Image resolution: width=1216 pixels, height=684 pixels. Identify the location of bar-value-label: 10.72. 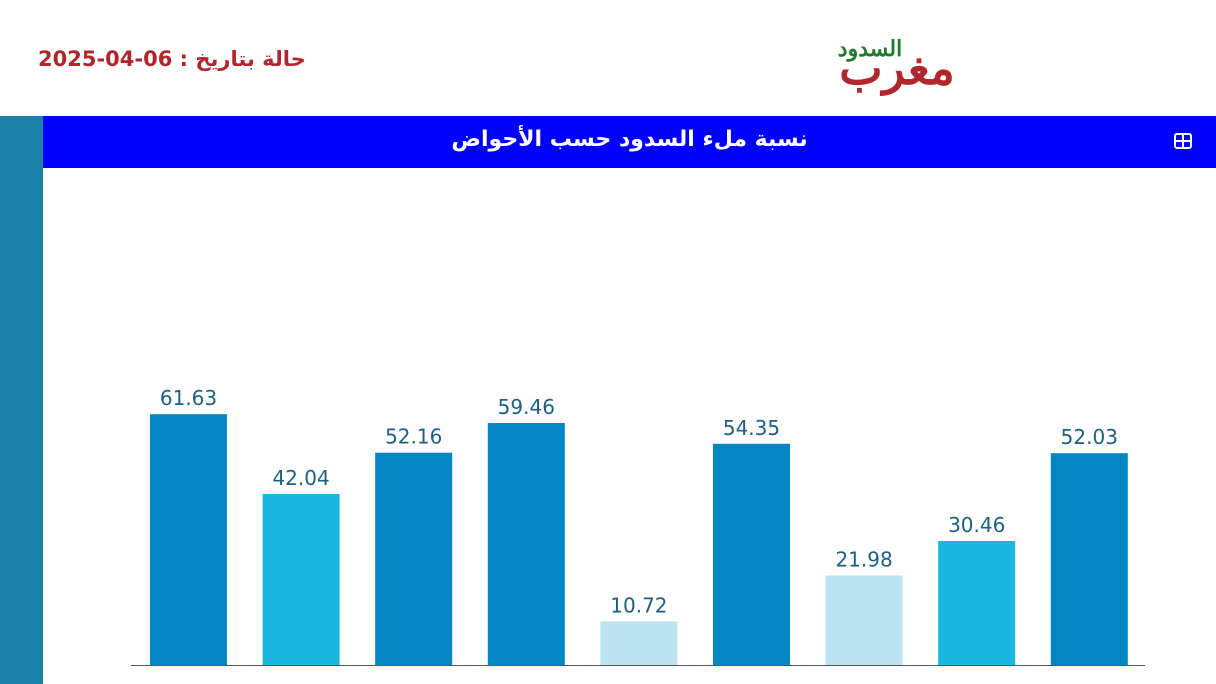
(638, 605).